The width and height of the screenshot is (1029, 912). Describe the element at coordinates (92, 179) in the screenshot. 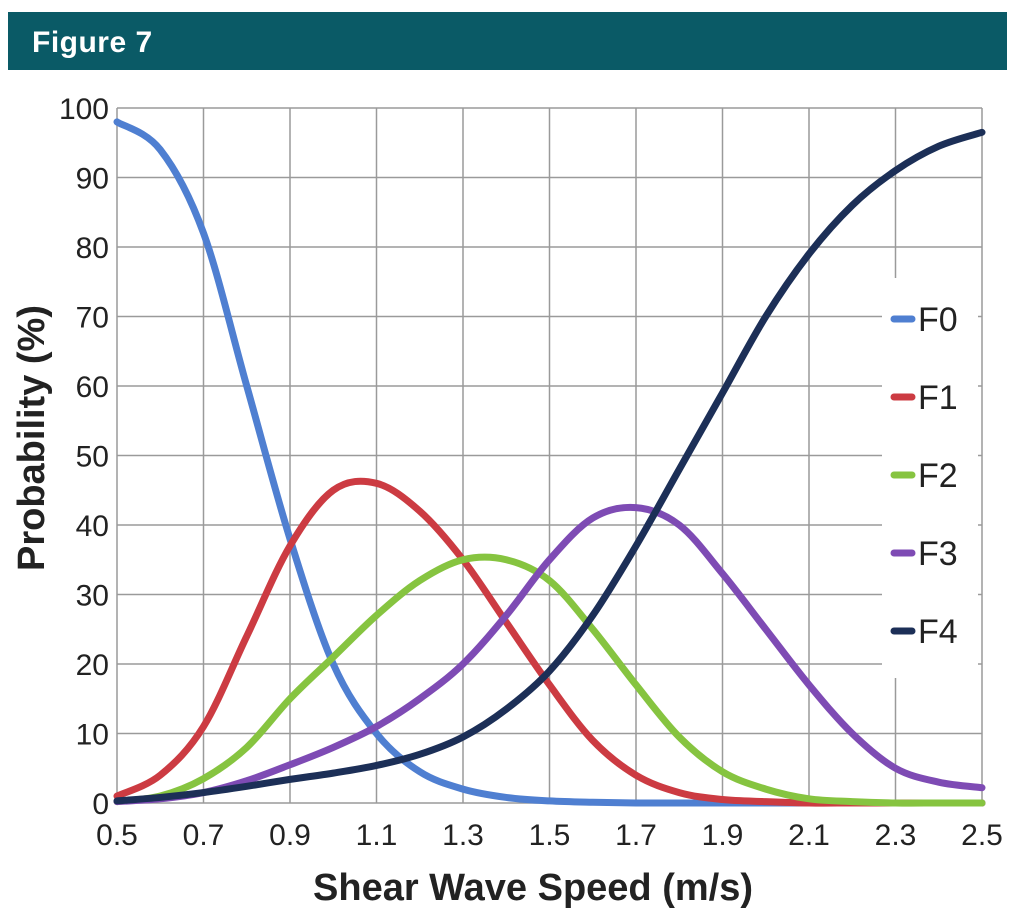

I see `y-tick-label: 90` at that location.